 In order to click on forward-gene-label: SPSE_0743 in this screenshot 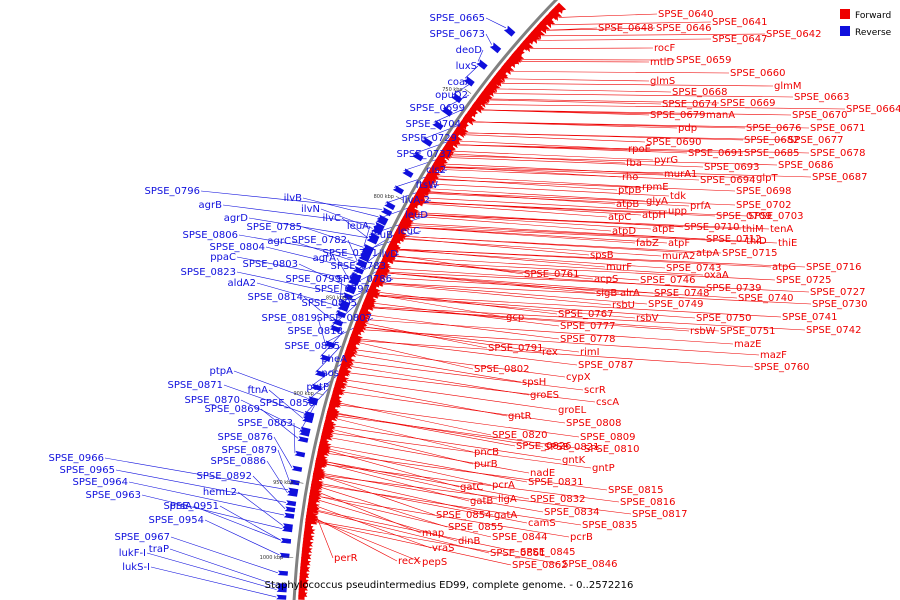, I will do `click(694, 268)`.